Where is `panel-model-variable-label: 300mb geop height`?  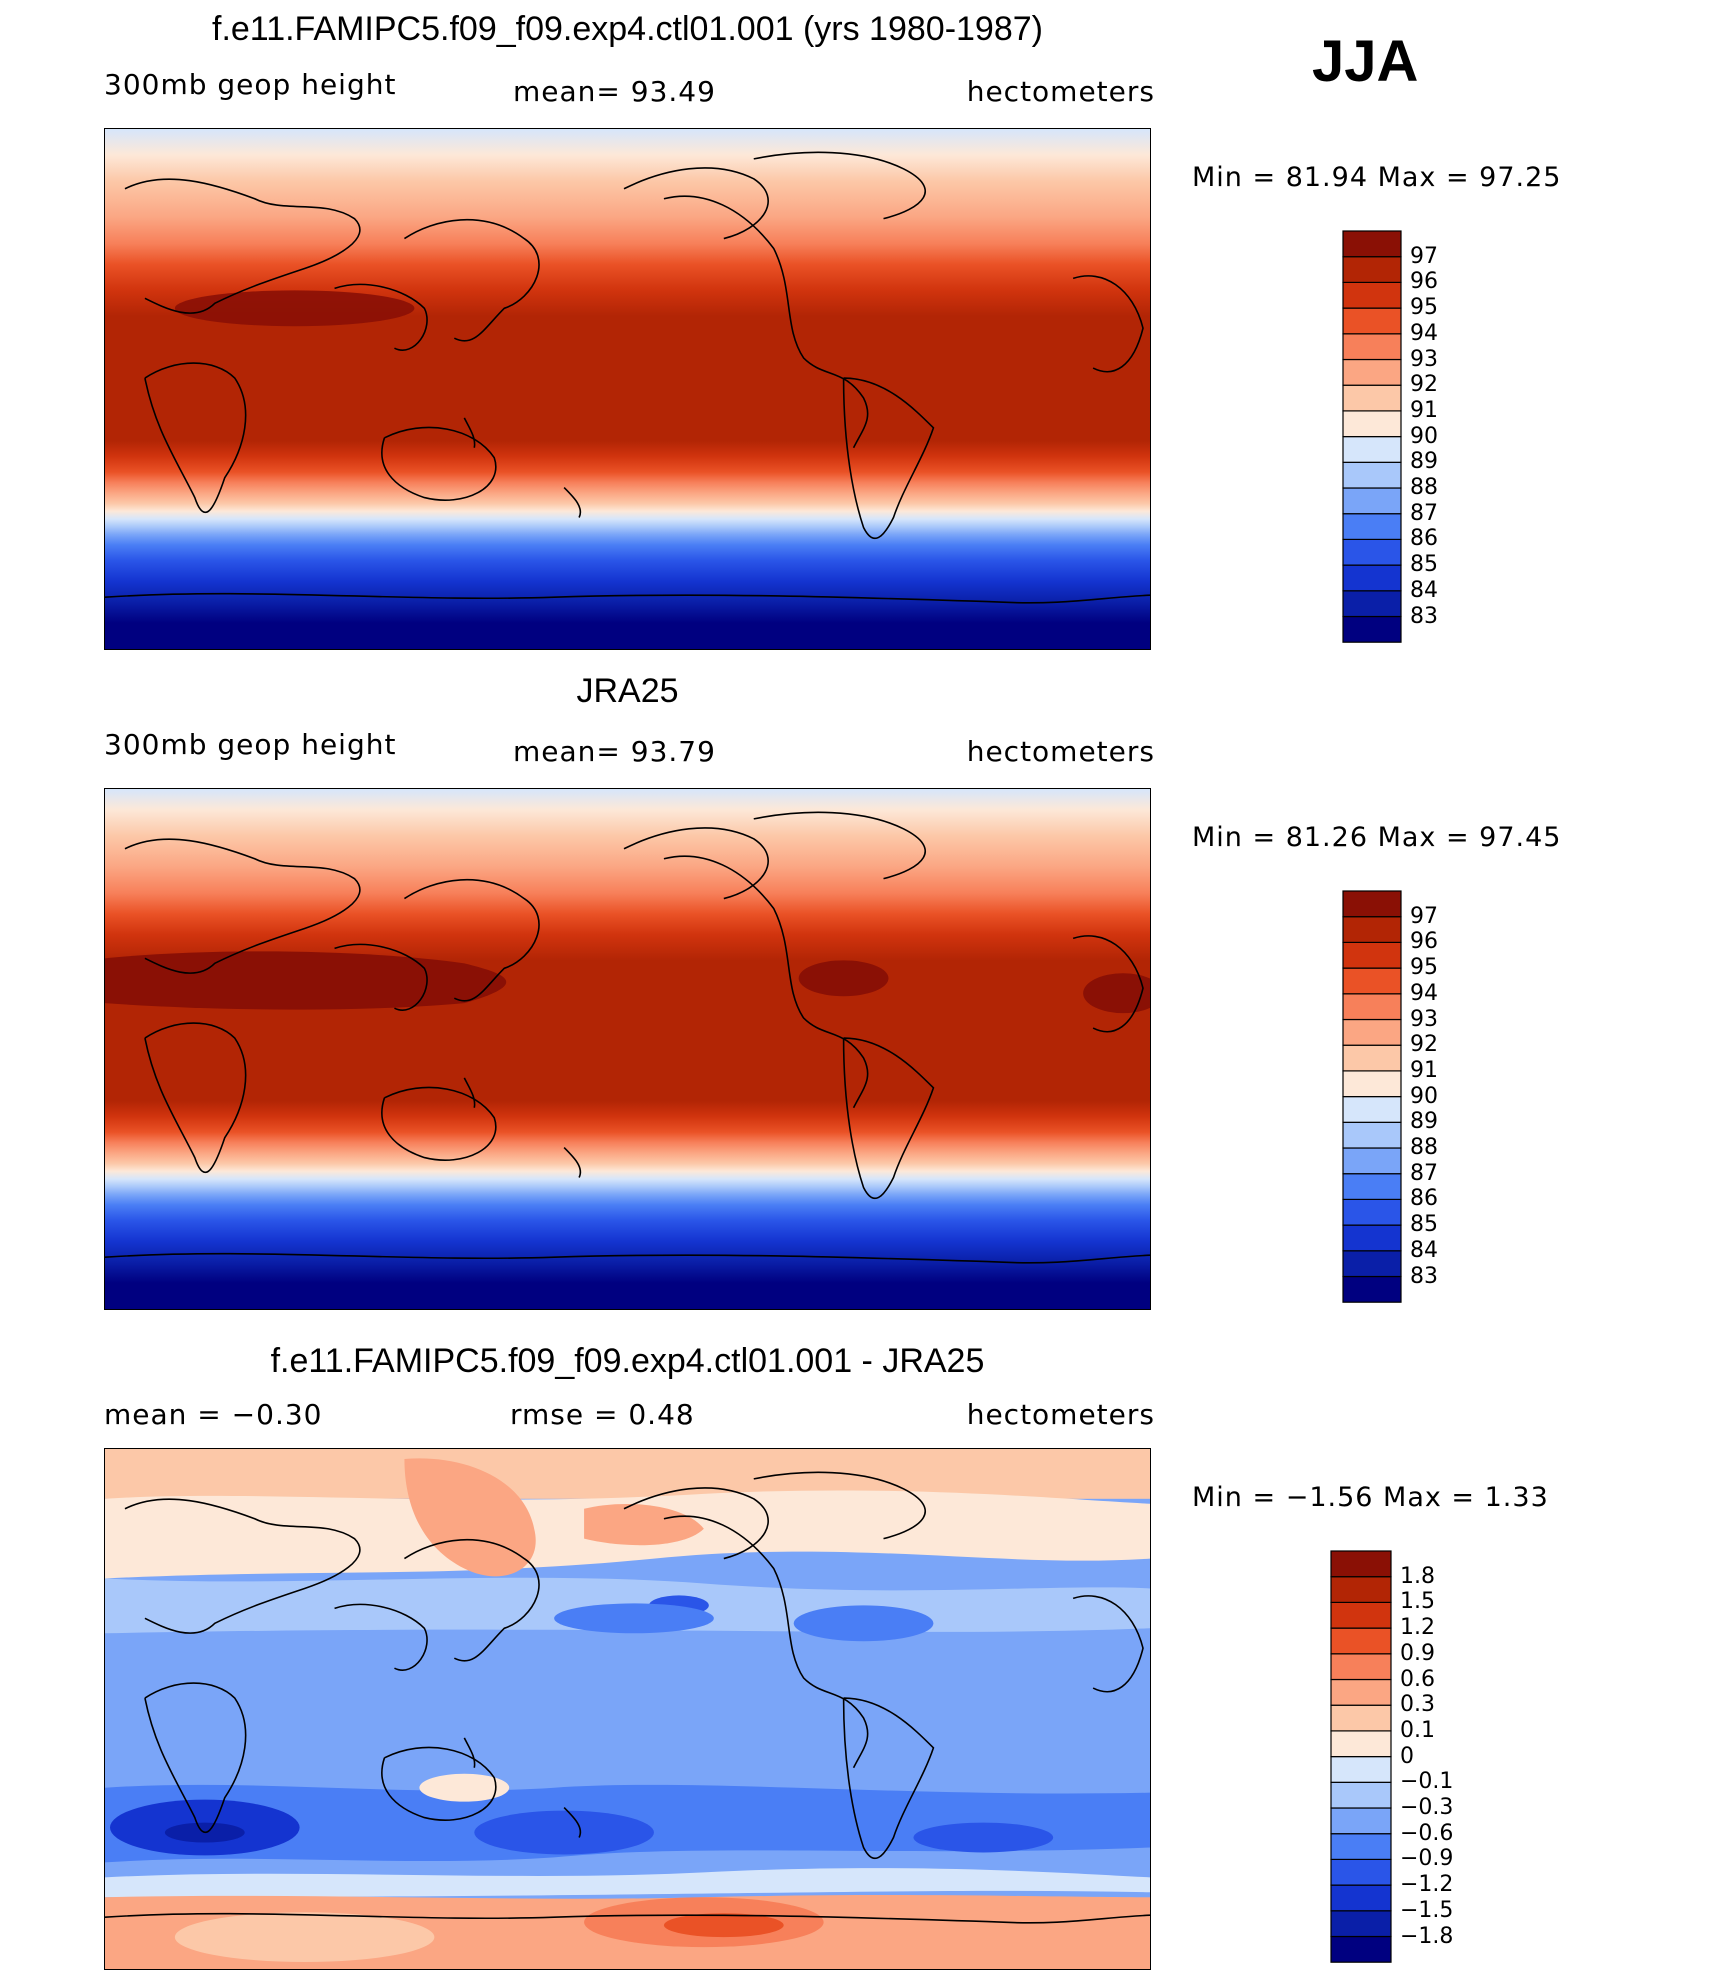 panel-model-variable-label: 300mb geop height is located at coordinates (250, 84).